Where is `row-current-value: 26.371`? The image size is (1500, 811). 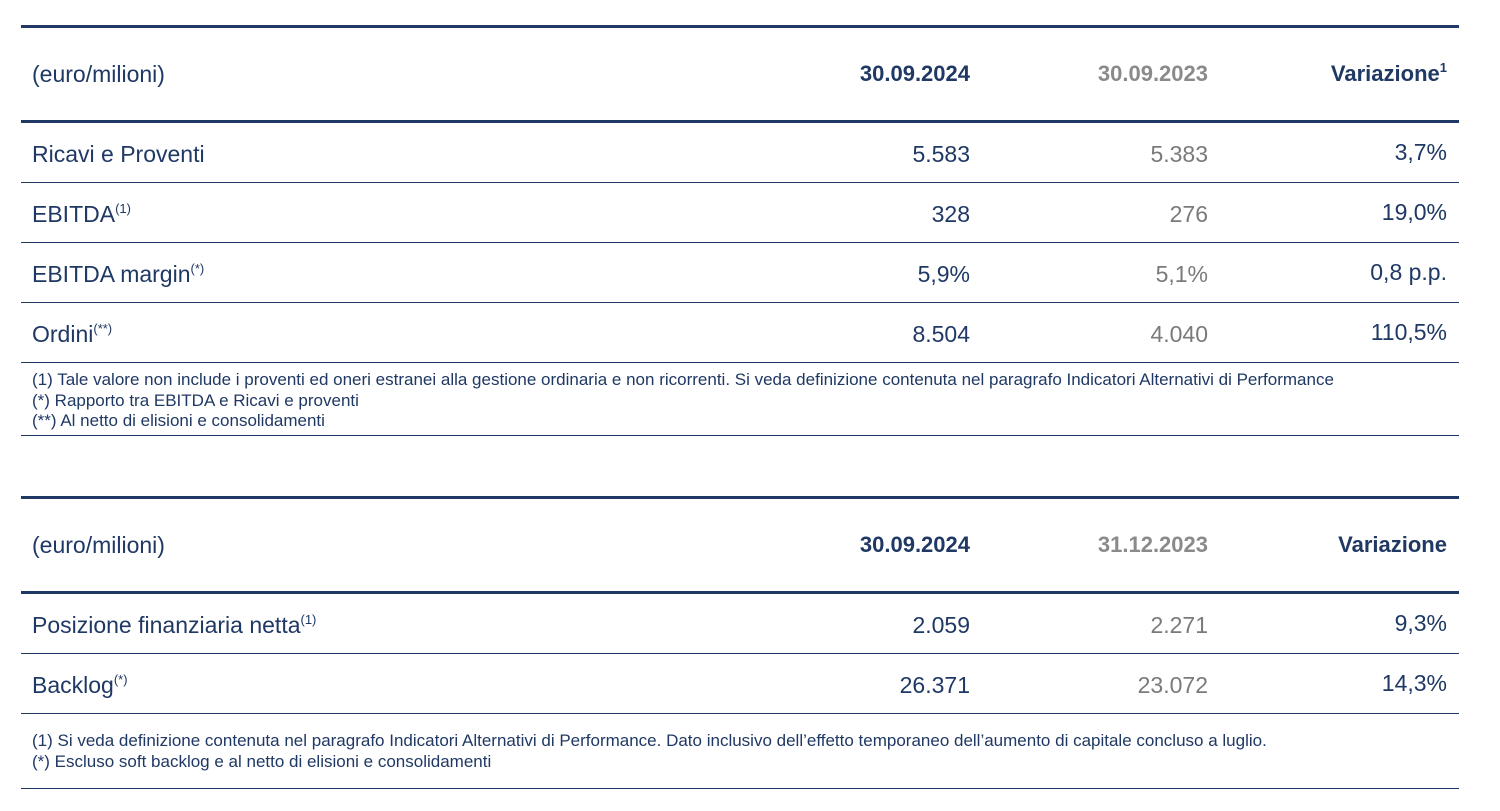
row-current-value: 26.371 is located at coordinates (934, 685).